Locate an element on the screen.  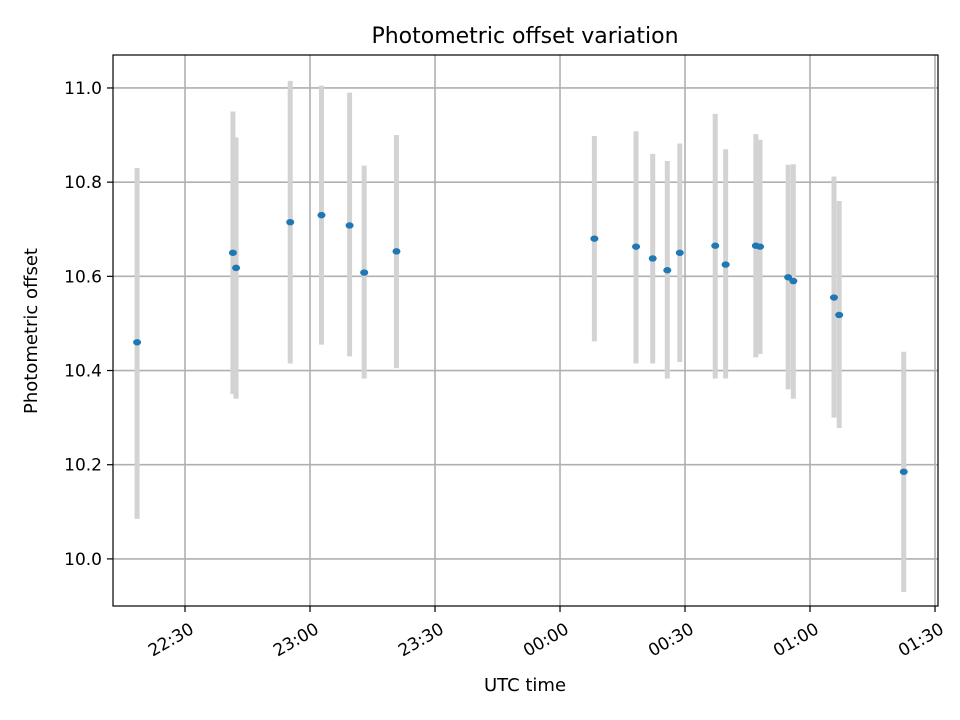
y-tick-label: 10.2 is located at coordinates (83, 466).